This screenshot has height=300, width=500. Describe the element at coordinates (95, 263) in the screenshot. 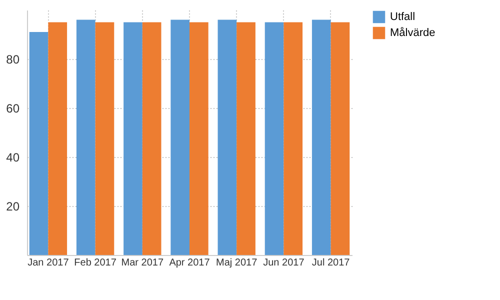

I see `x-tick-label: Feb 2017` at that location.